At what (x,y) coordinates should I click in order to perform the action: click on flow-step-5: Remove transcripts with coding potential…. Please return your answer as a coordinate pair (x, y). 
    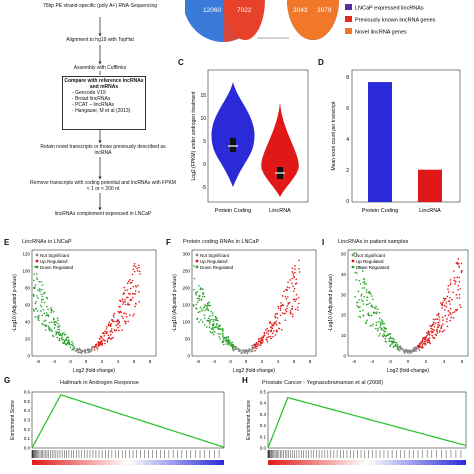
    Looking at the image, I should click on (103, 186).